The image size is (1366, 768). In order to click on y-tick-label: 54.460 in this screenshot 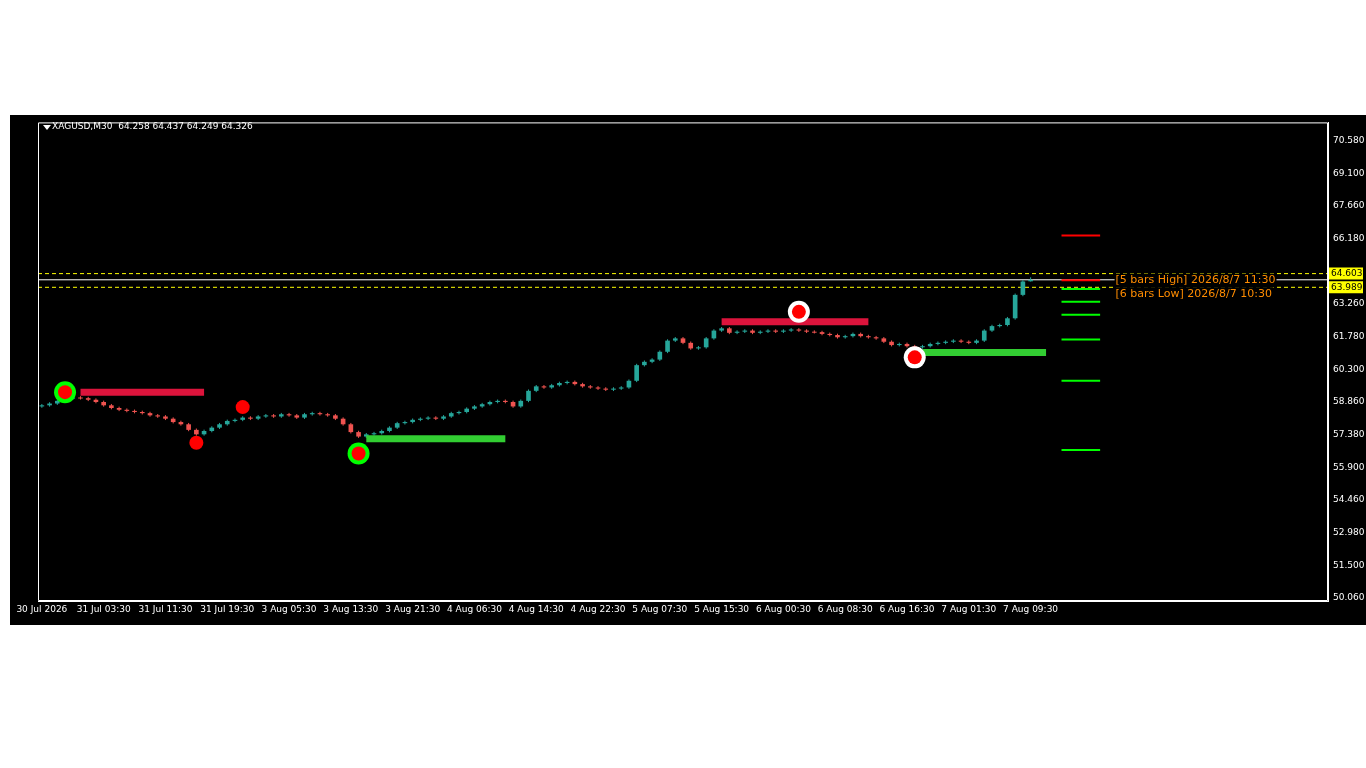, I will do `click(1349, 499)`.